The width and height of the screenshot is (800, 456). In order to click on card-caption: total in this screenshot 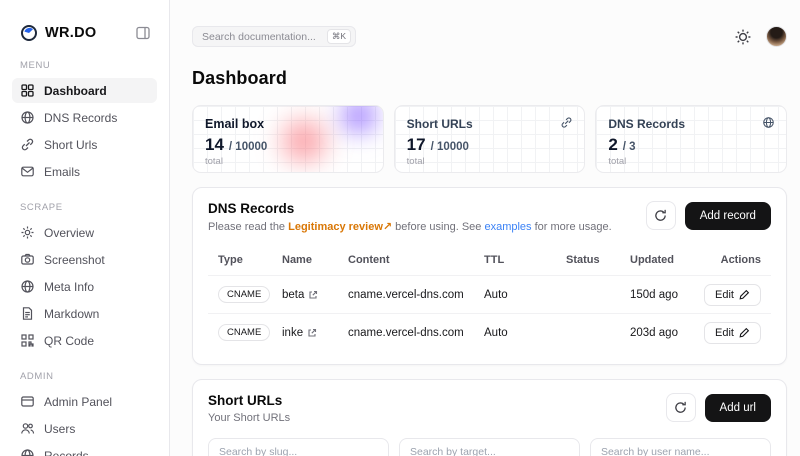, I will do `click(214, 161)`.